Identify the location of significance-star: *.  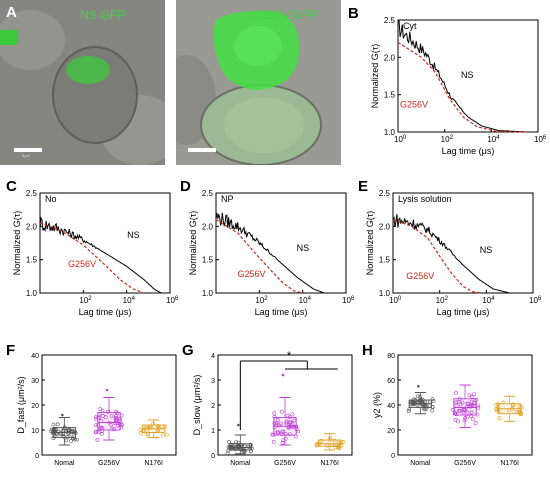
(289, 356).